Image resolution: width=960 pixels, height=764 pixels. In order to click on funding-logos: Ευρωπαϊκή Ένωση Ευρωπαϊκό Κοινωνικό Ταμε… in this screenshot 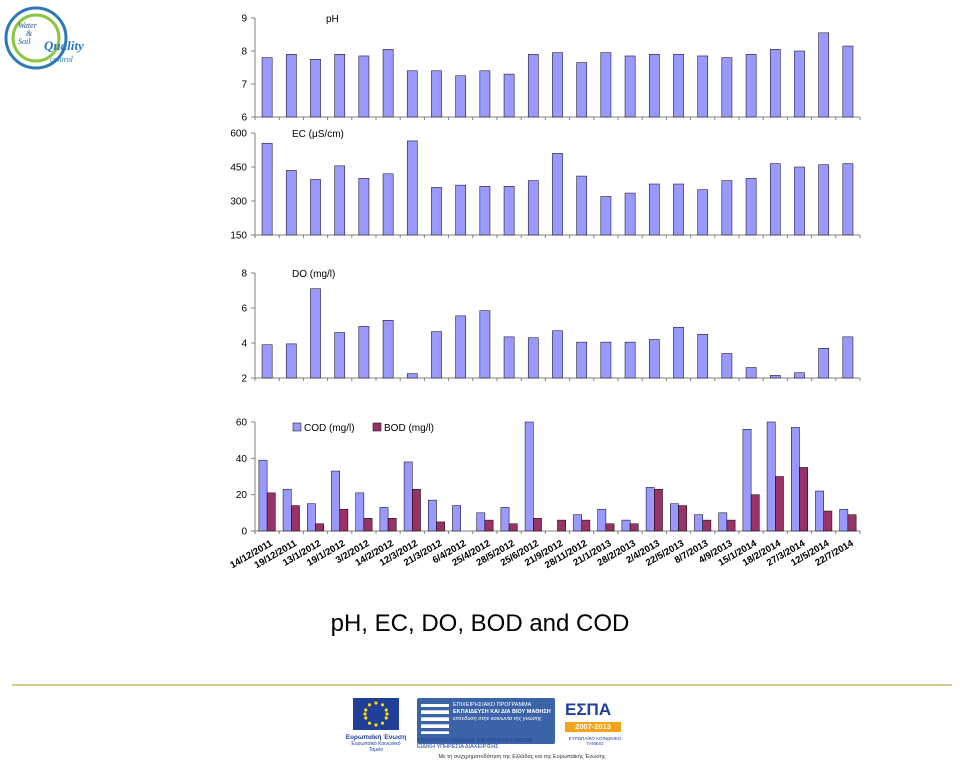, I will do `click(490, 727)`.